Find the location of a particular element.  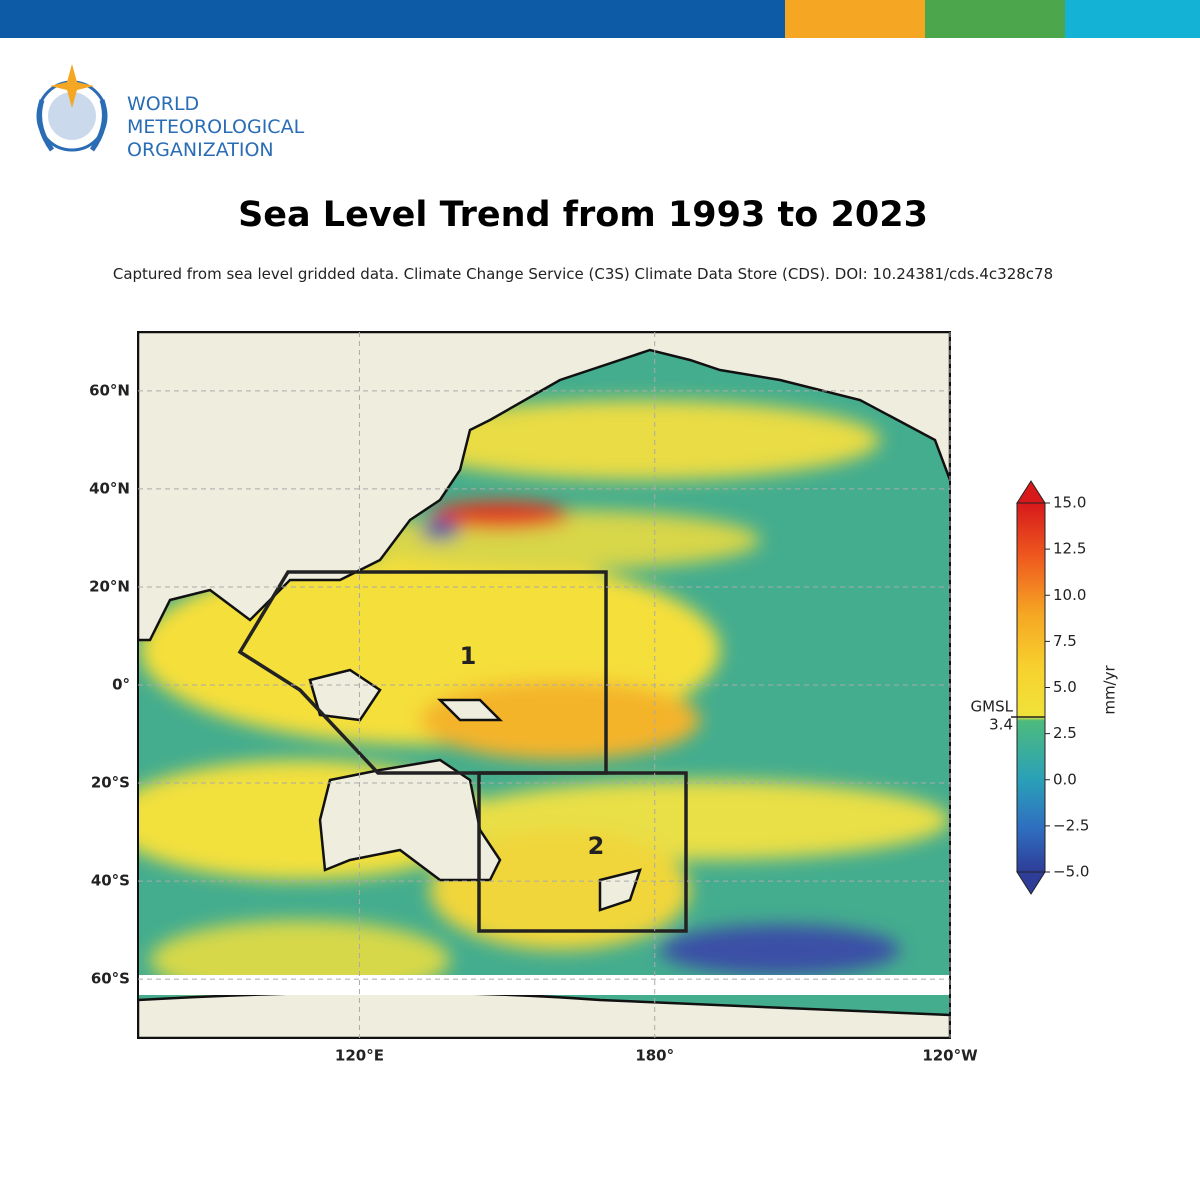

x-tick-label: 120°E is located at coordinates (359, 1056).